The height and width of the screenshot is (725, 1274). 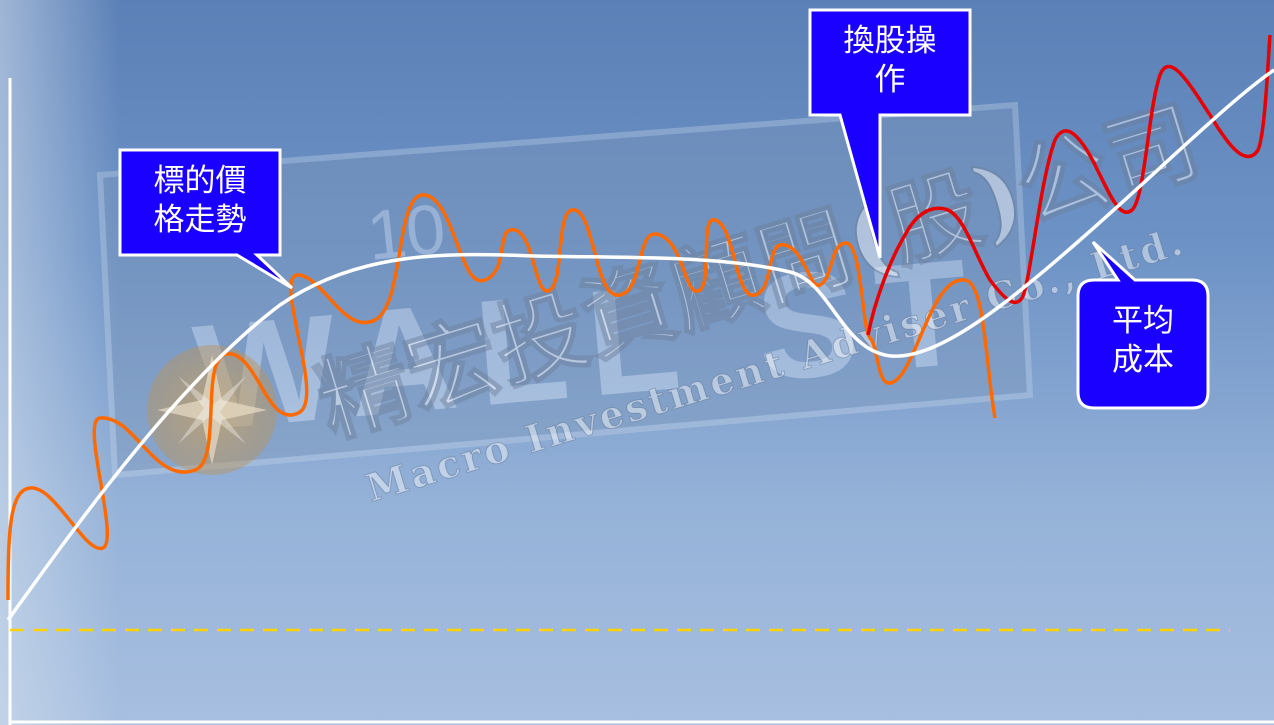 I want to click on callout-swap-operation-line1: 換股操, so click(x=890, y=41).